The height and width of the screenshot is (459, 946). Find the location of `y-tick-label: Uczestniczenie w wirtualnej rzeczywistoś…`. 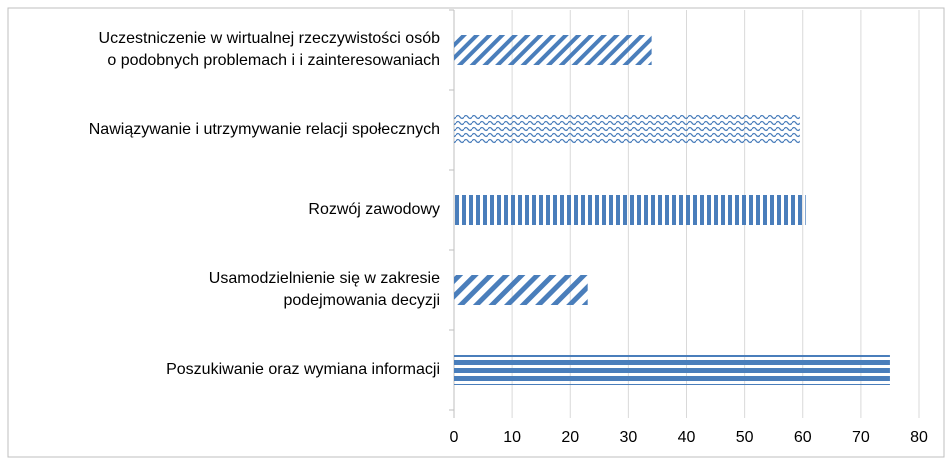

y-tick-label: Uczestniczenie w wirtualnej rzeczywistoś… is located at coordinates (270, 38).